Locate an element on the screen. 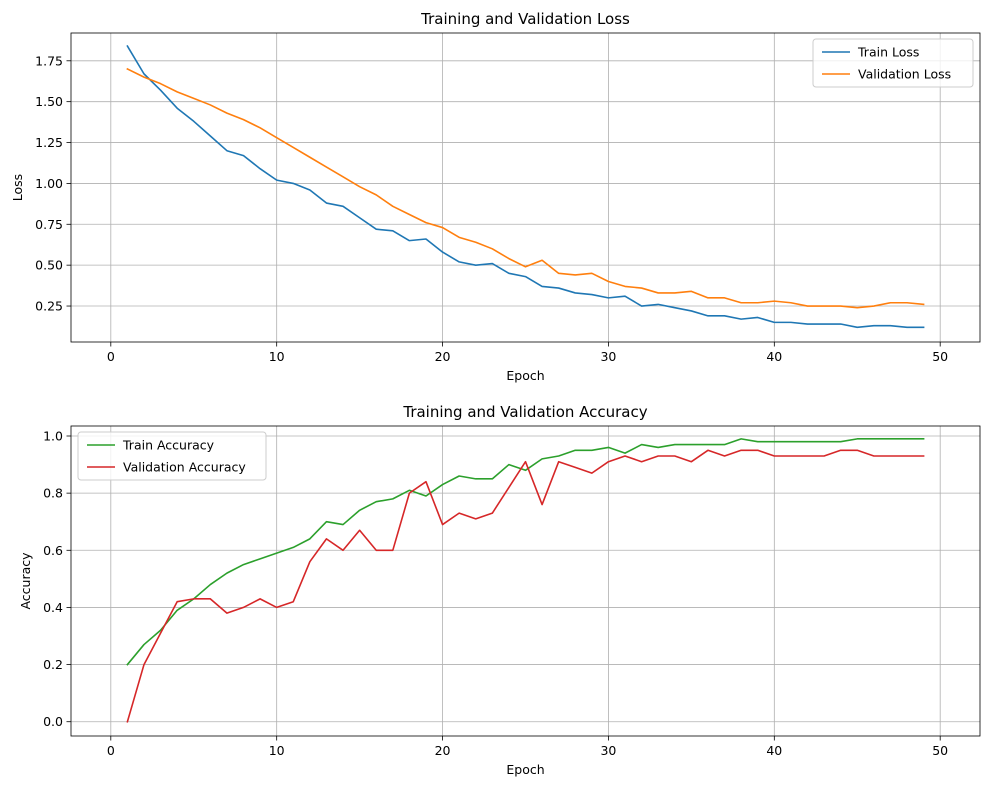 The image size is (989, 790). y-tick-label: 1.25 is located at coordinates (49, 142).